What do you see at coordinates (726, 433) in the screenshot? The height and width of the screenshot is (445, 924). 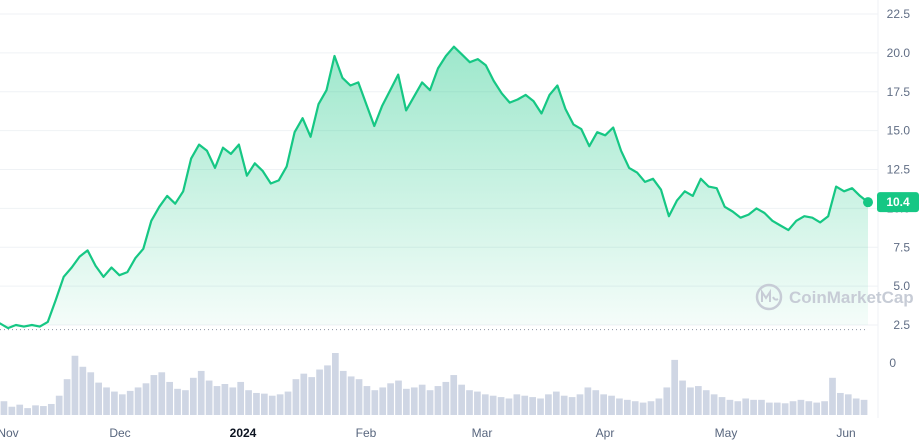 I see `x-tick-label: May` at bounding box center [726, 433].